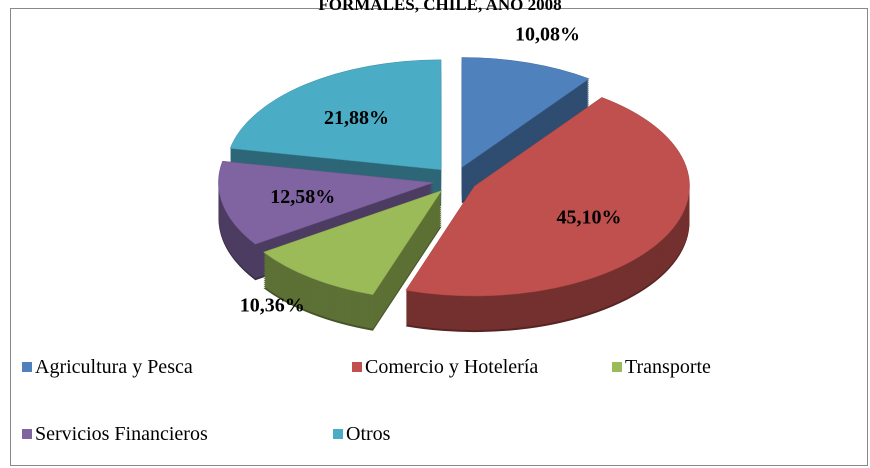 The width and height of the screenshot is (870, 468). What do you see at coordinates (114, 367) in the screenshot?
I see `legend-label: Agricultura y Pesca` at bounding box center [114, 367].